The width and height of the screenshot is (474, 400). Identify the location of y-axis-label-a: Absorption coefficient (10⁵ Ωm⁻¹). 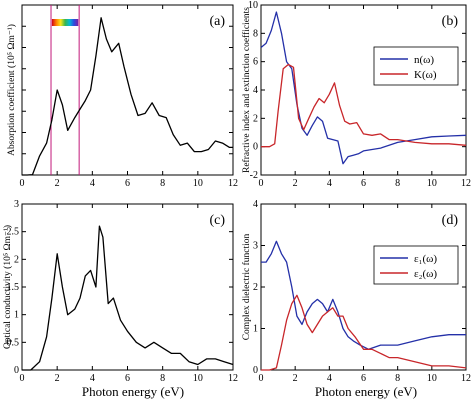
(11, 90).